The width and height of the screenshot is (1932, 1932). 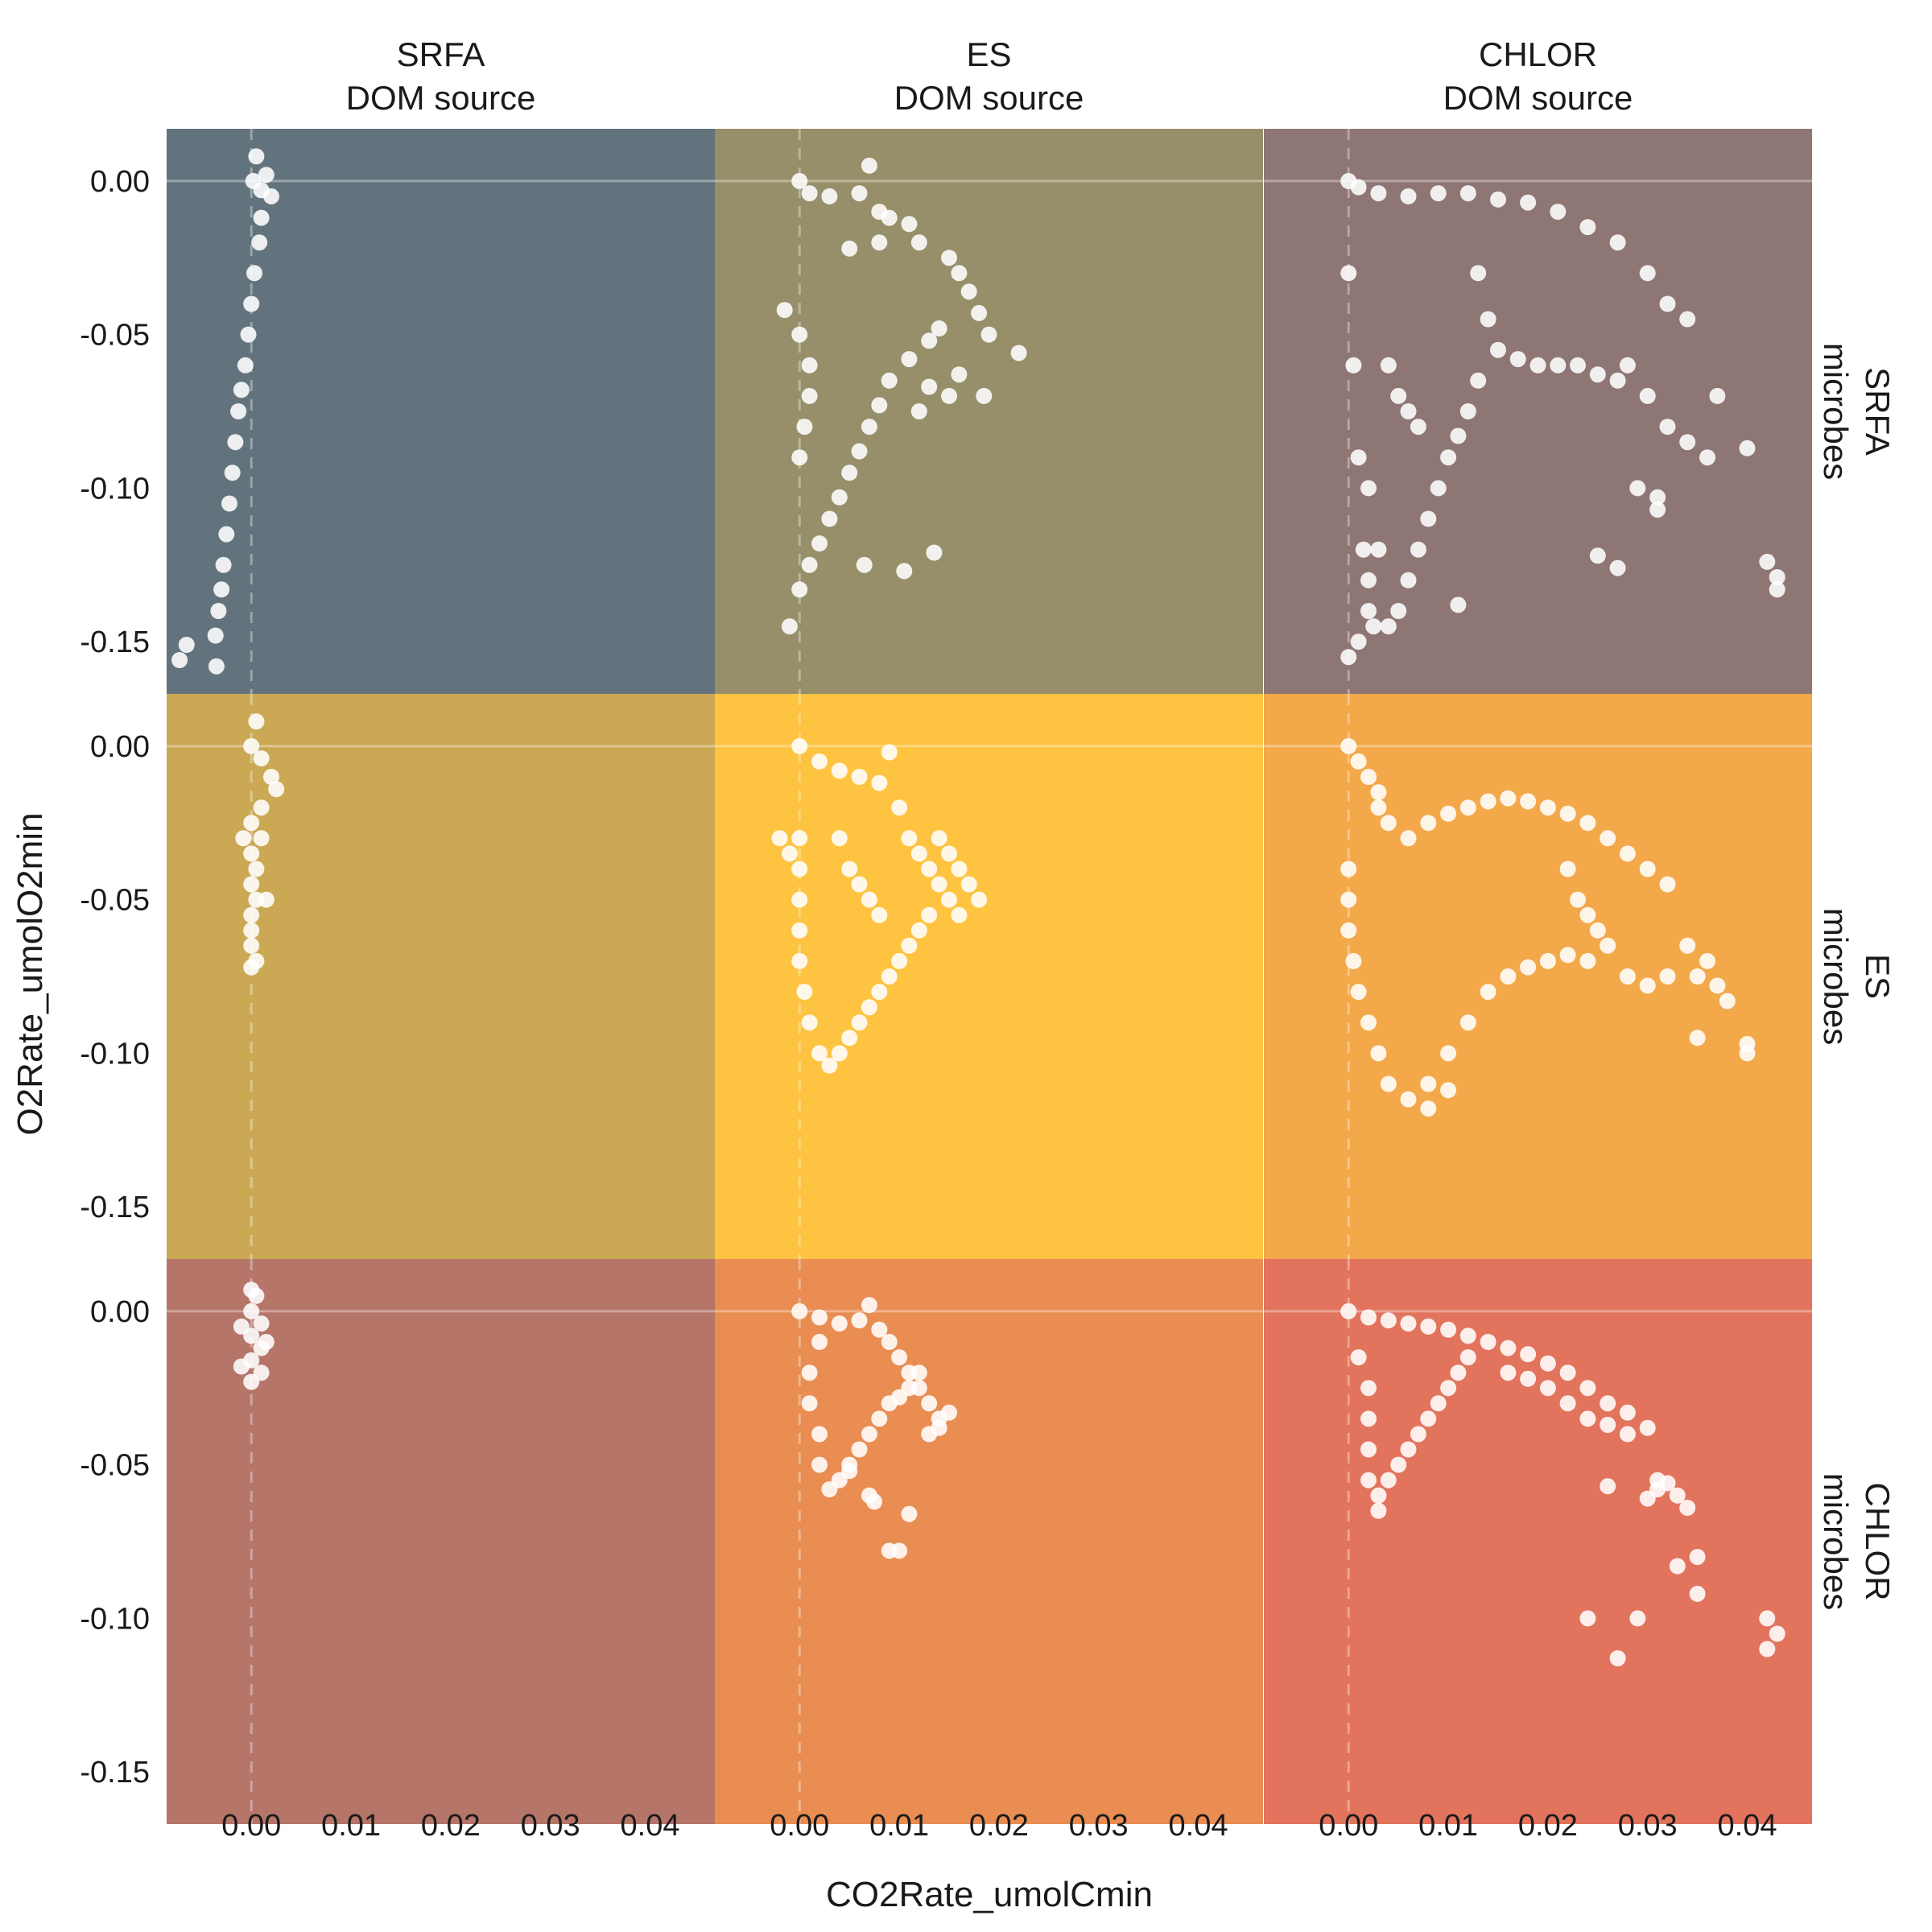 I want to click on panel-chlor-chlor, so click(x=1538, y=1541).